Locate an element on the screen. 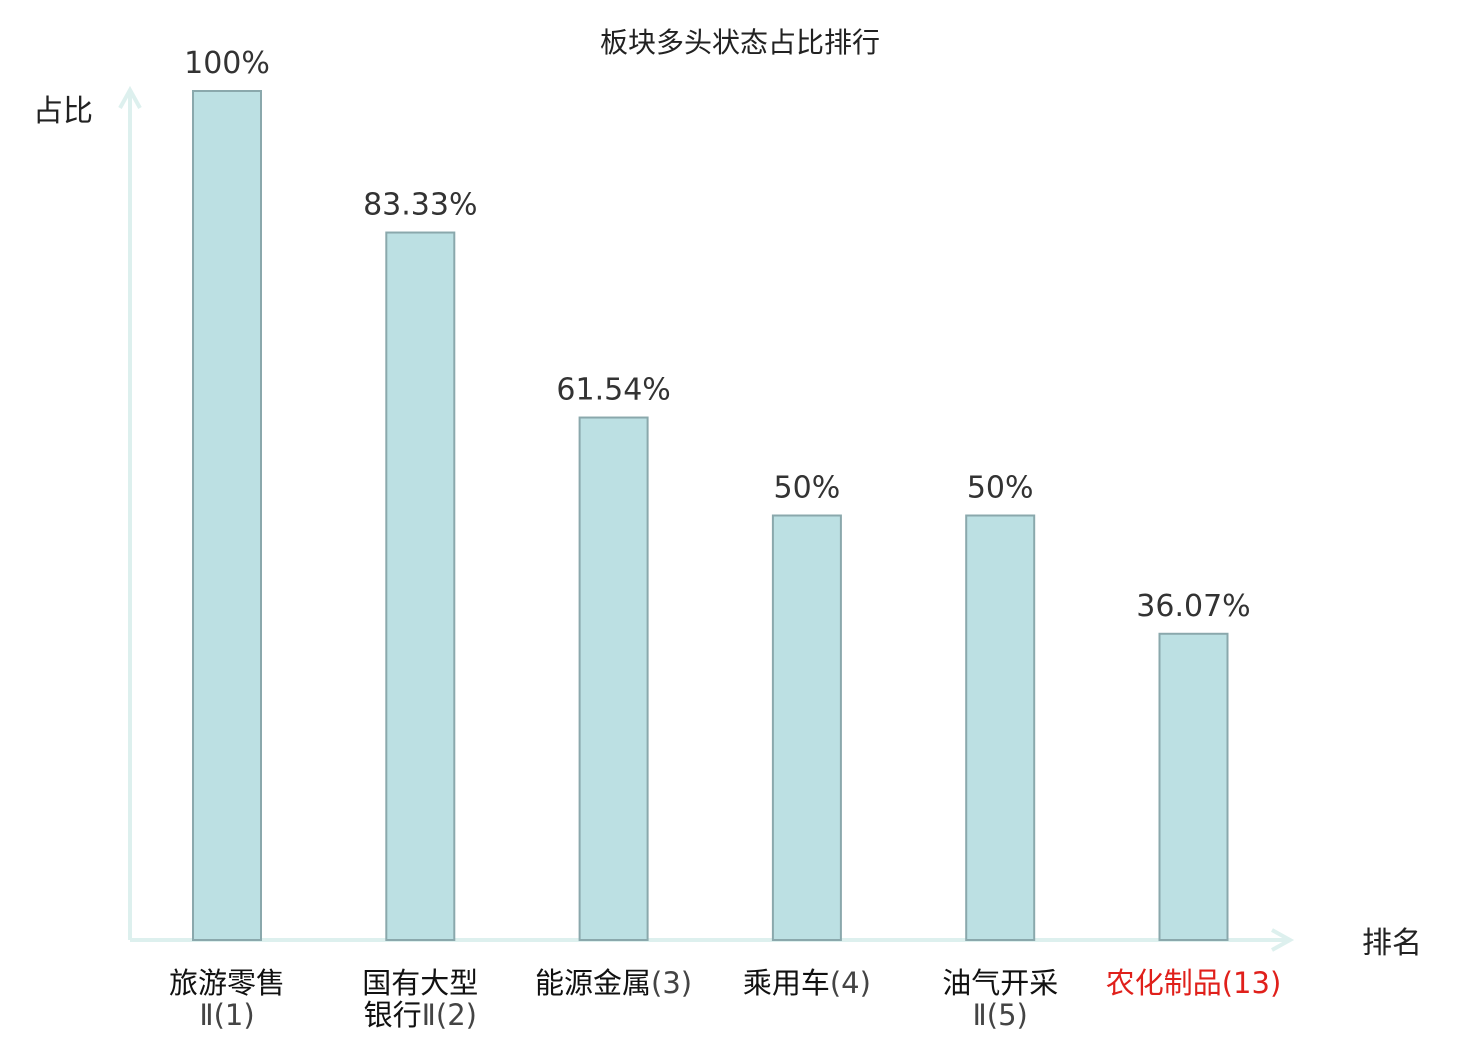 This screenshot has height=1040, width=1480. x-tick-label-rank: Ⅱ(2) is located at coordinates (449, 1015).